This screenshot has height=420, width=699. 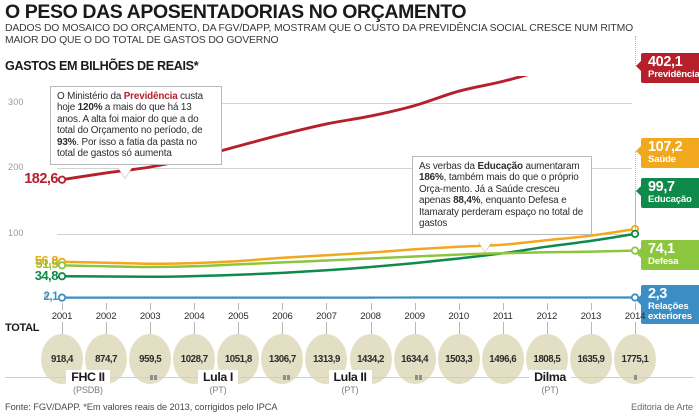 I want to click on president-name: Dilma, so click(x=550, y=377).